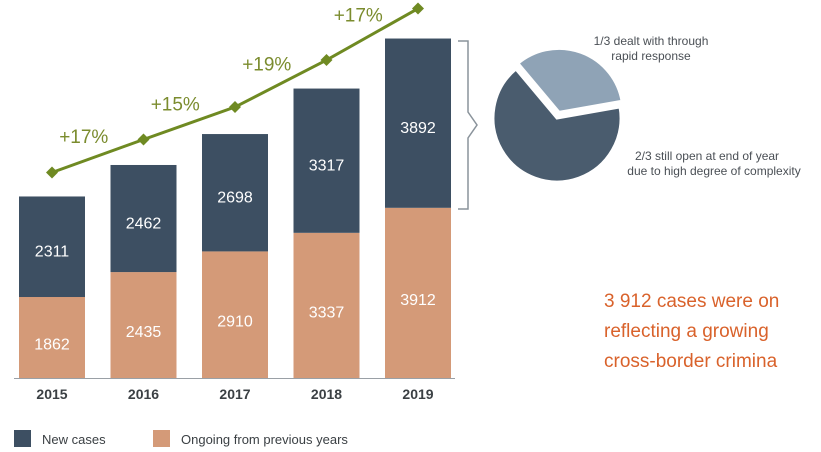  I want to click on bar-value-ongoing-2015: 1862, so click(52, 345).